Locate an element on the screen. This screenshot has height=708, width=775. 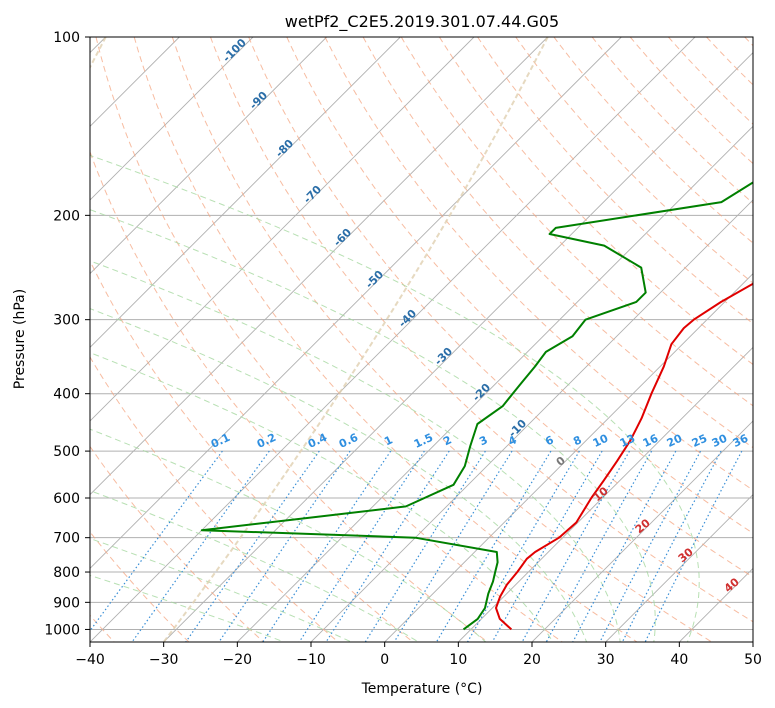
mixing-ratio-label: 13 is located at coordinates (627, 441).